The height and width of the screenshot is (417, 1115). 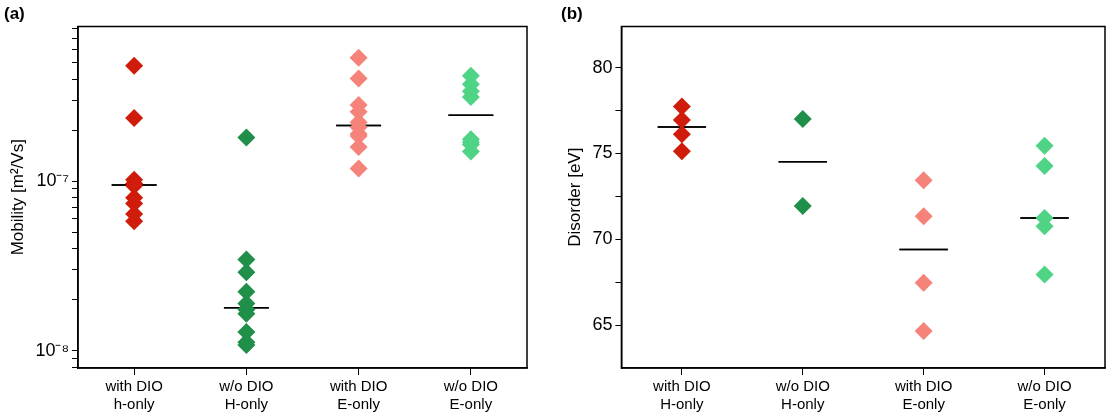 I want to click on y-tick-label: 10⁻⁷, so click(x=53, y=180).